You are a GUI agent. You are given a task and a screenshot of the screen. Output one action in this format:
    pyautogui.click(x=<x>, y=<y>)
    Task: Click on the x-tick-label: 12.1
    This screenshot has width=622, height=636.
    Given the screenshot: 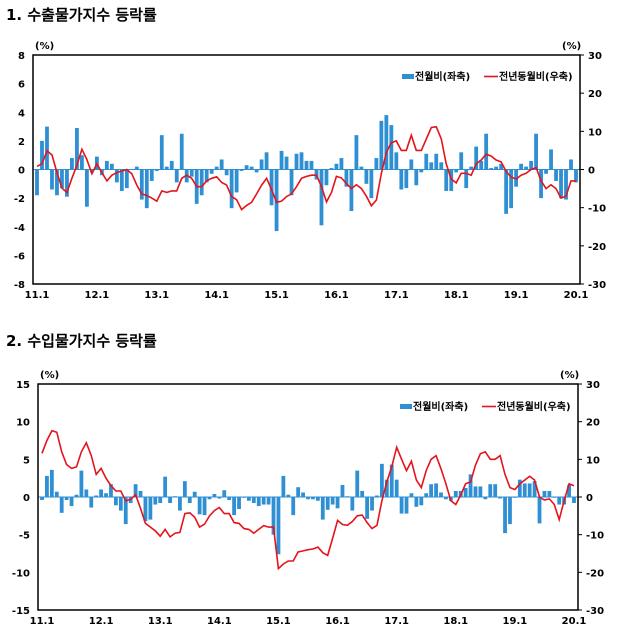 What is the action you would take?
    pyautogui.click(x=101, y=621)
    